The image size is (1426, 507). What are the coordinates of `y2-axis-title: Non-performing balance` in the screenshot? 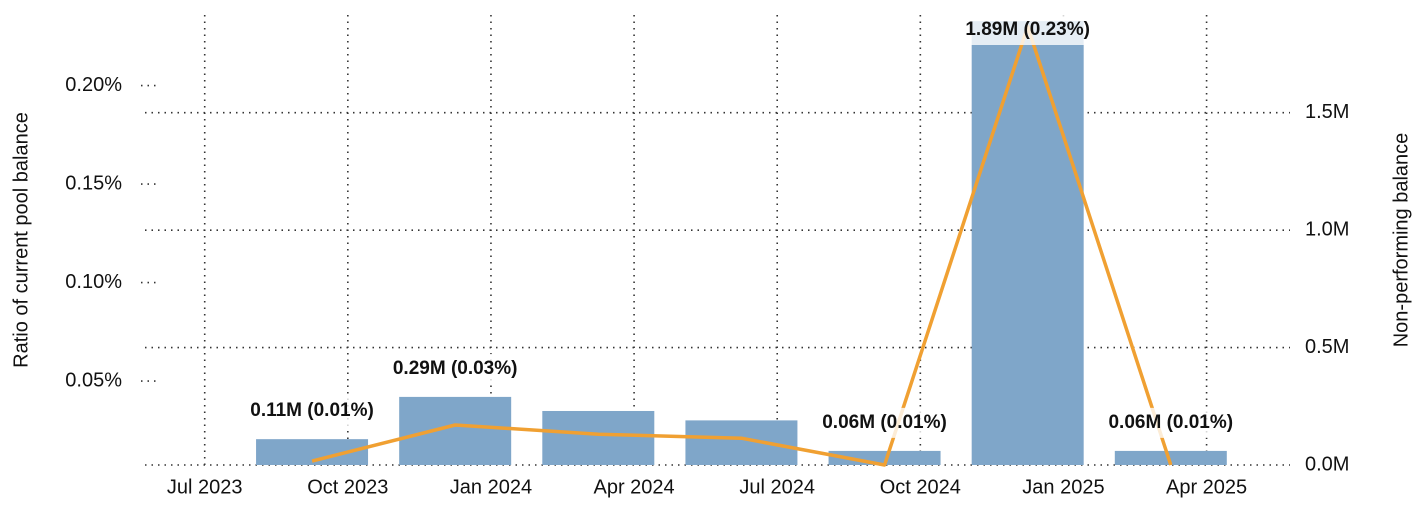 It's located at (1401, 240).